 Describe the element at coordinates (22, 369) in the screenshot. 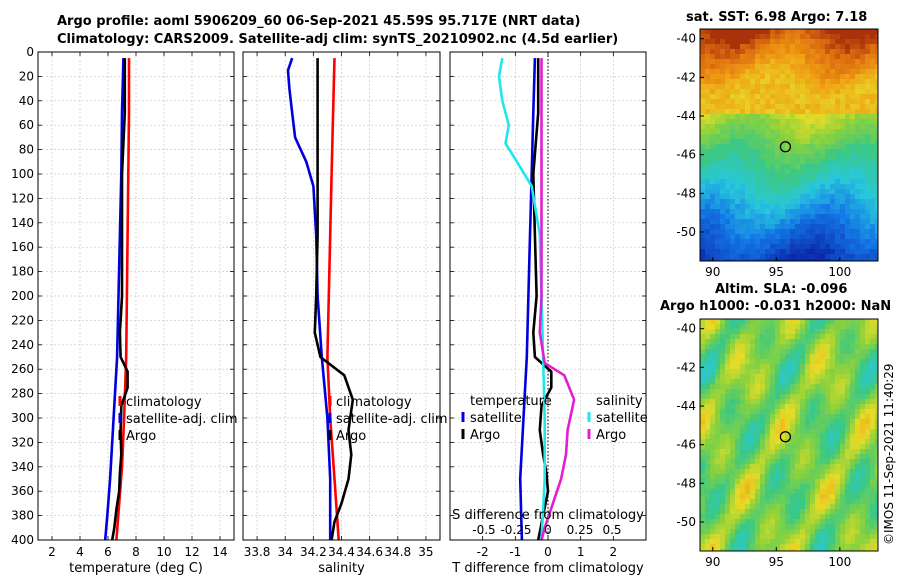

I see `y-tick-label: 260` at that location.